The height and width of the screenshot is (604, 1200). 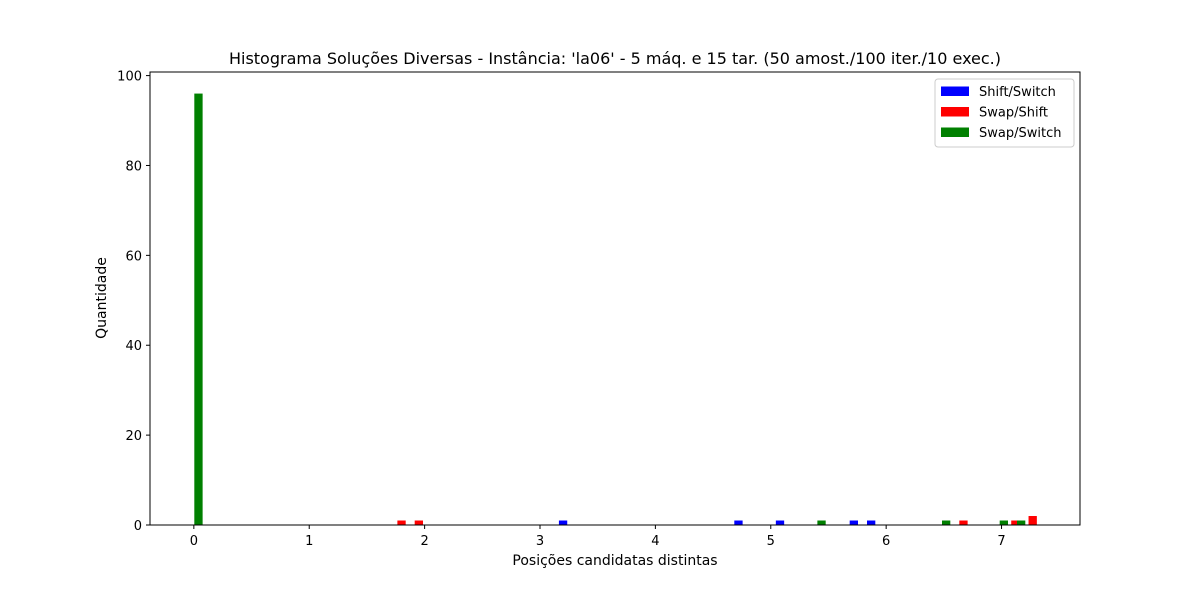 I want to click on x-tick-label: 0, so click(x=194, y=541).